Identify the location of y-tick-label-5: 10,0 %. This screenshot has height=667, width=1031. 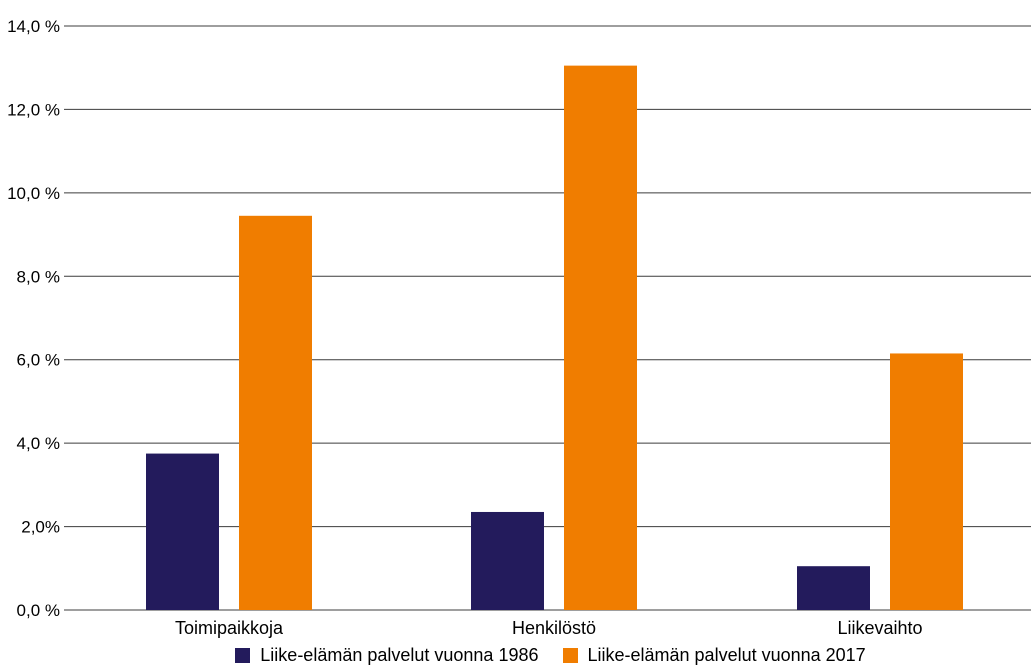
(33, 193).